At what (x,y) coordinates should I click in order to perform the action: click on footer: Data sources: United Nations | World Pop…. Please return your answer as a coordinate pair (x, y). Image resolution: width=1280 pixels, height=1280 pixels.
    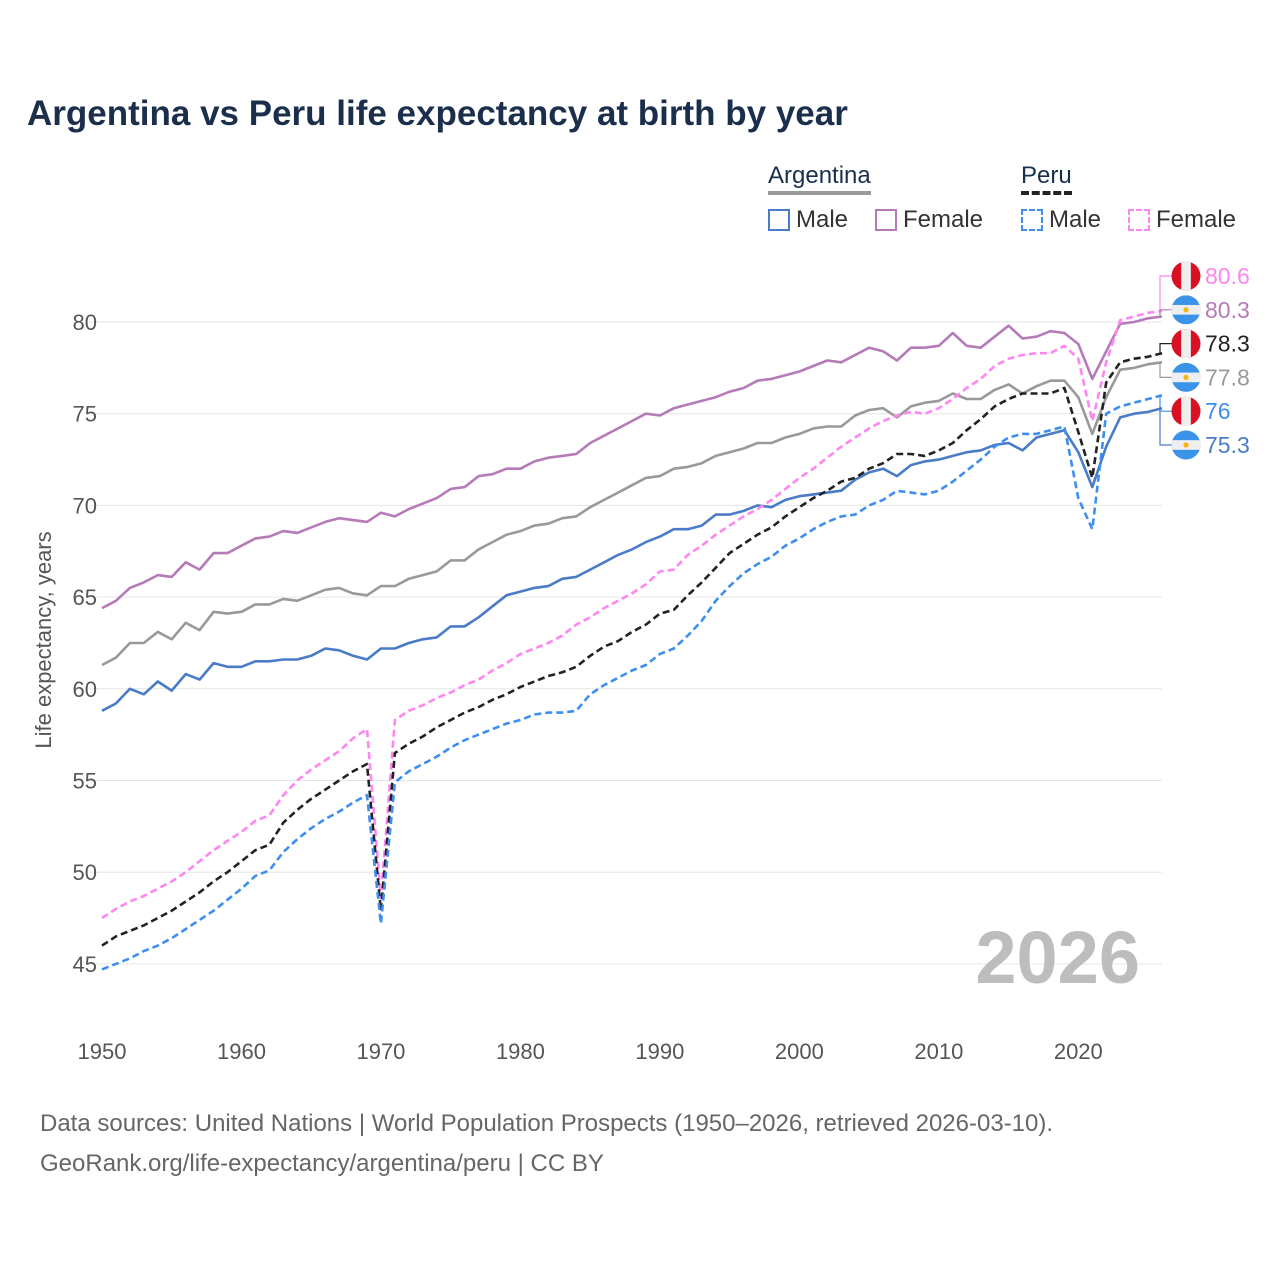
    Looking at the image, I should click on (546, 1144).